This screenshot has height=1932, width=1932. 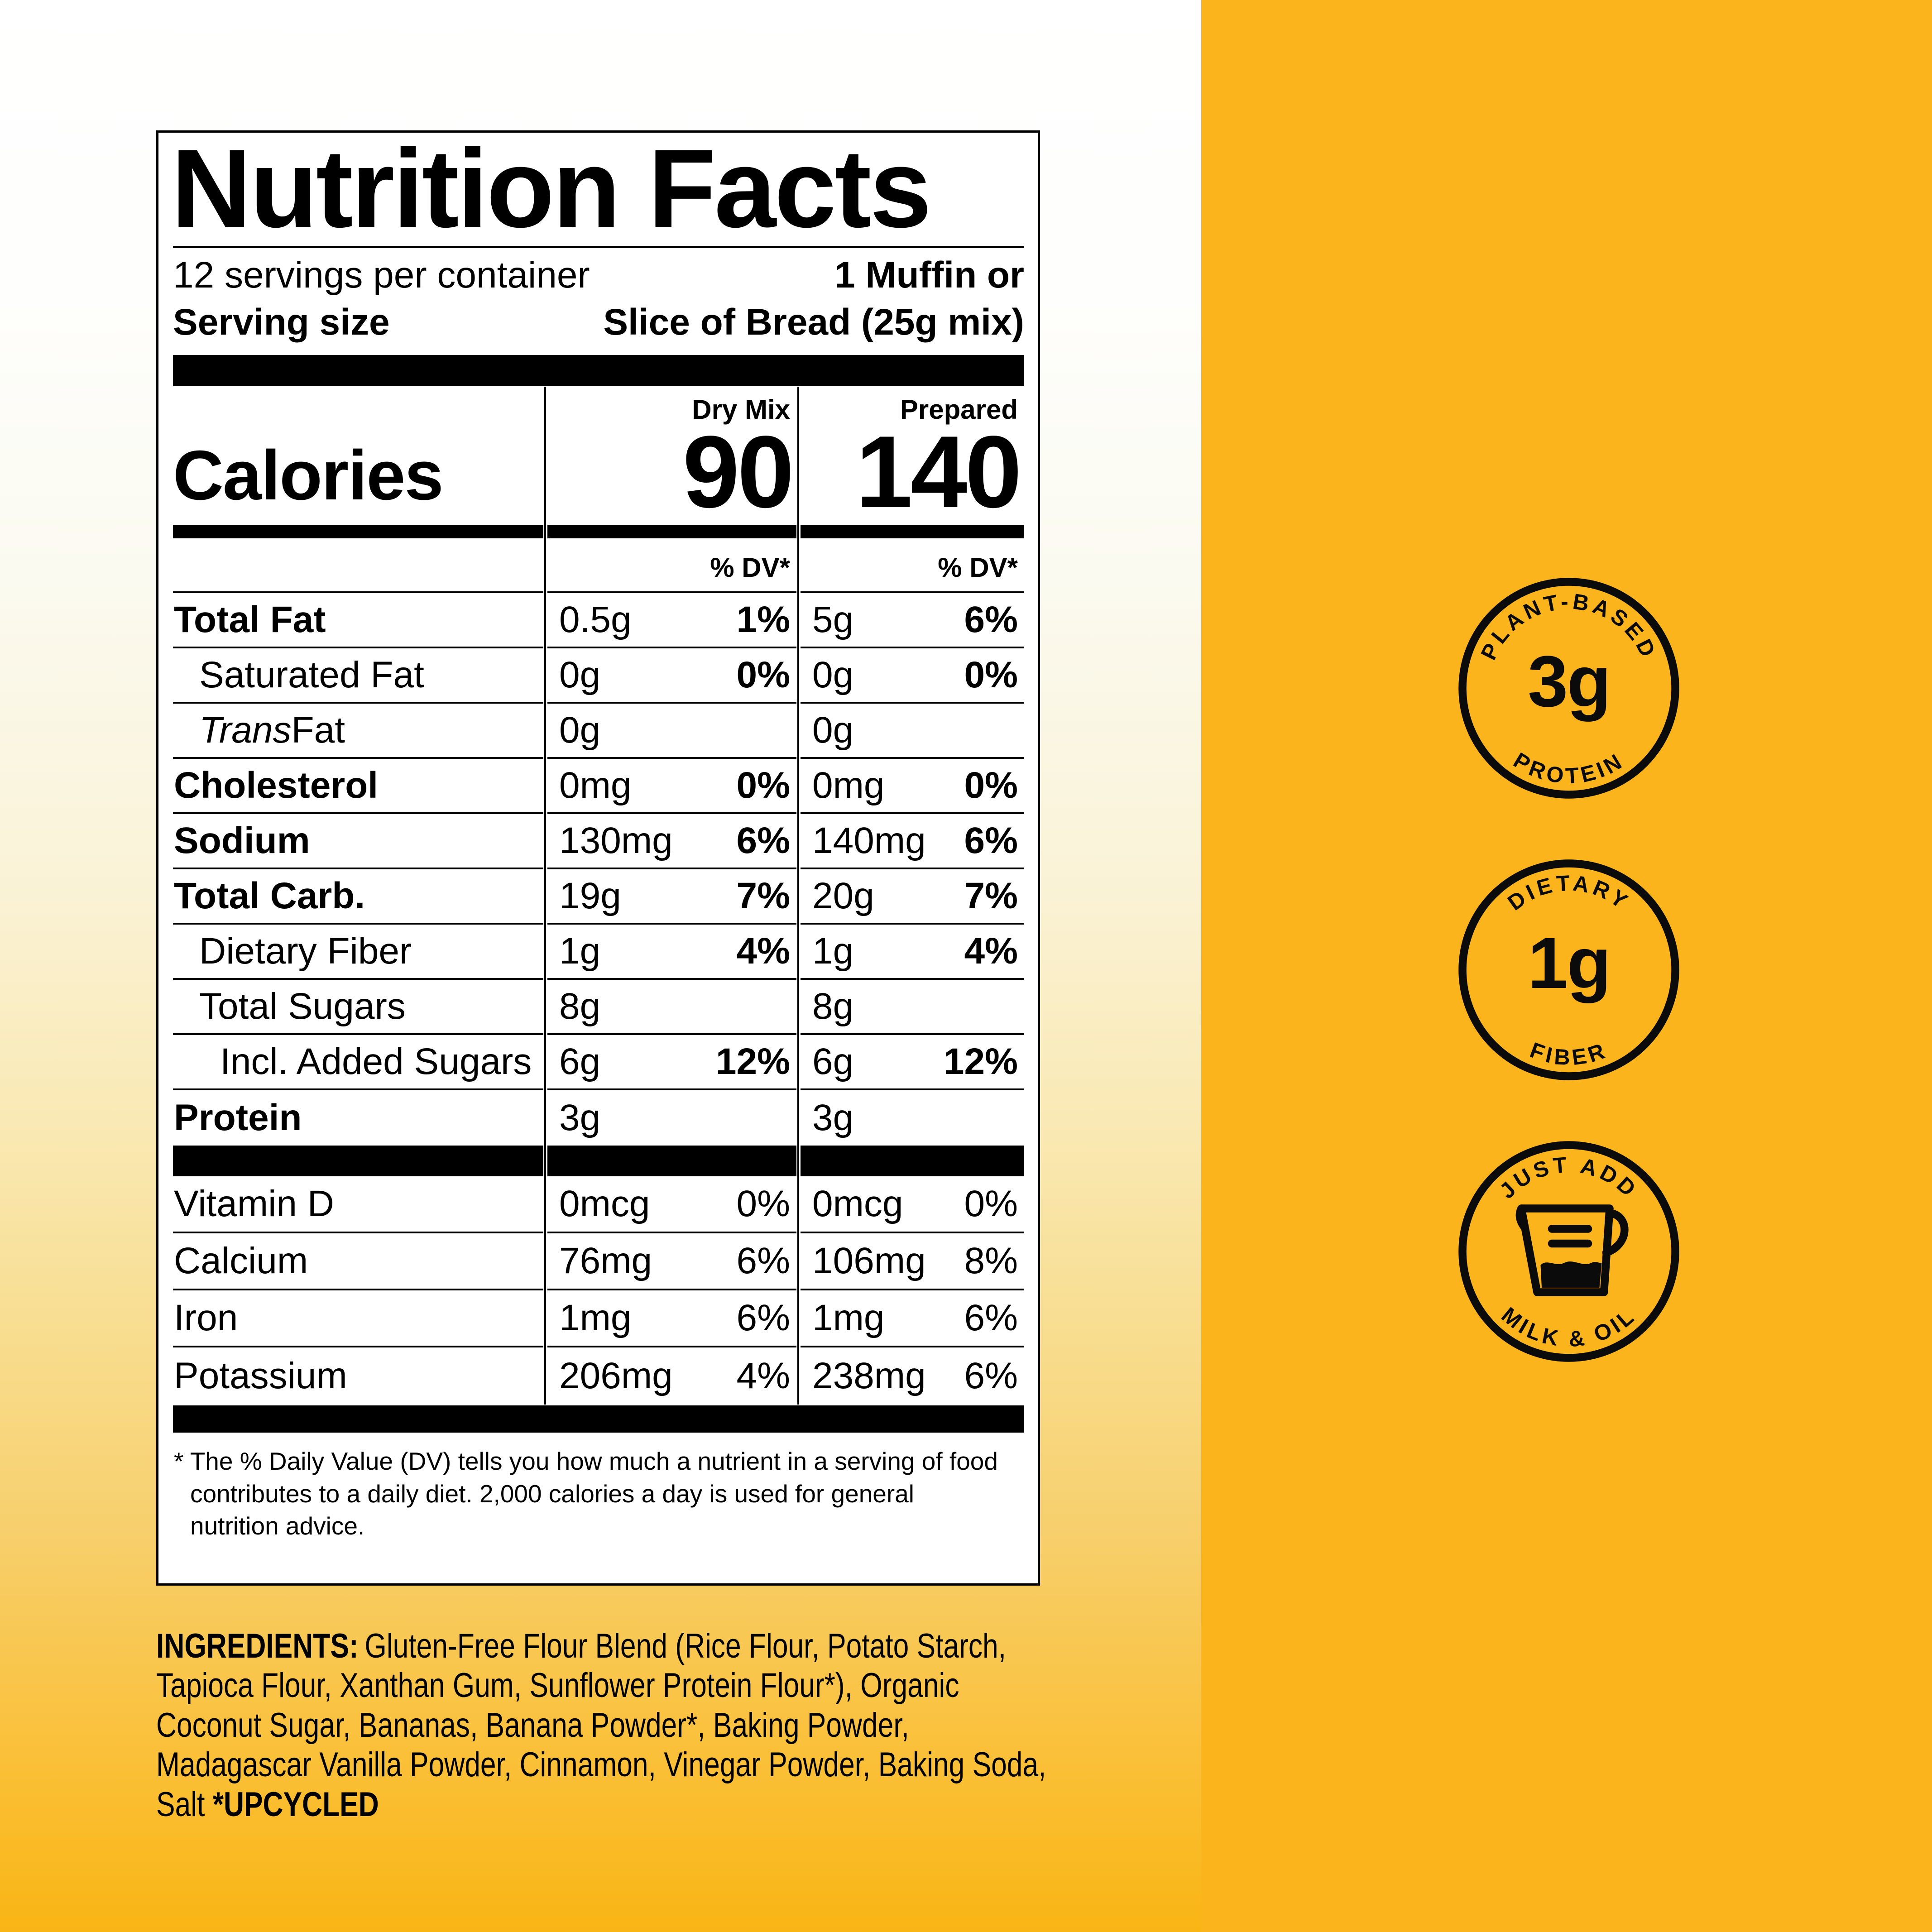 I want to click on calories-label: Calories, so click(x=308, y=475).